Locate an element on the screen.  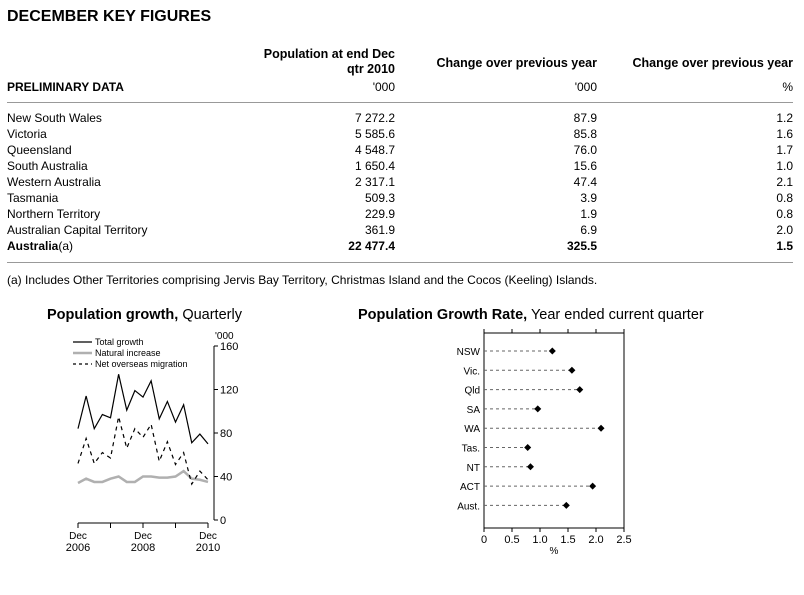
cell-pop: 22 477.4 is located at coordinates (371, 246).